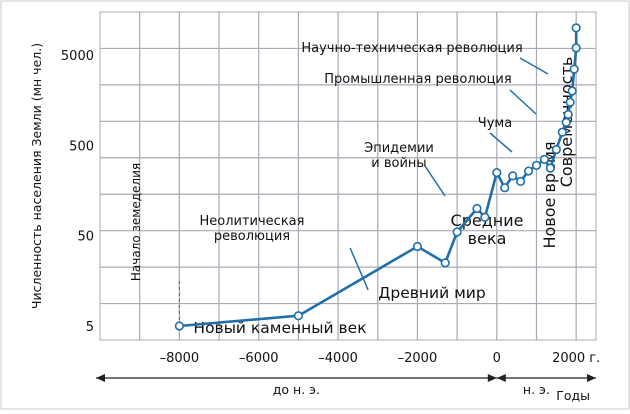  I want to click on y-tick-label: 500, so click(81, 146).